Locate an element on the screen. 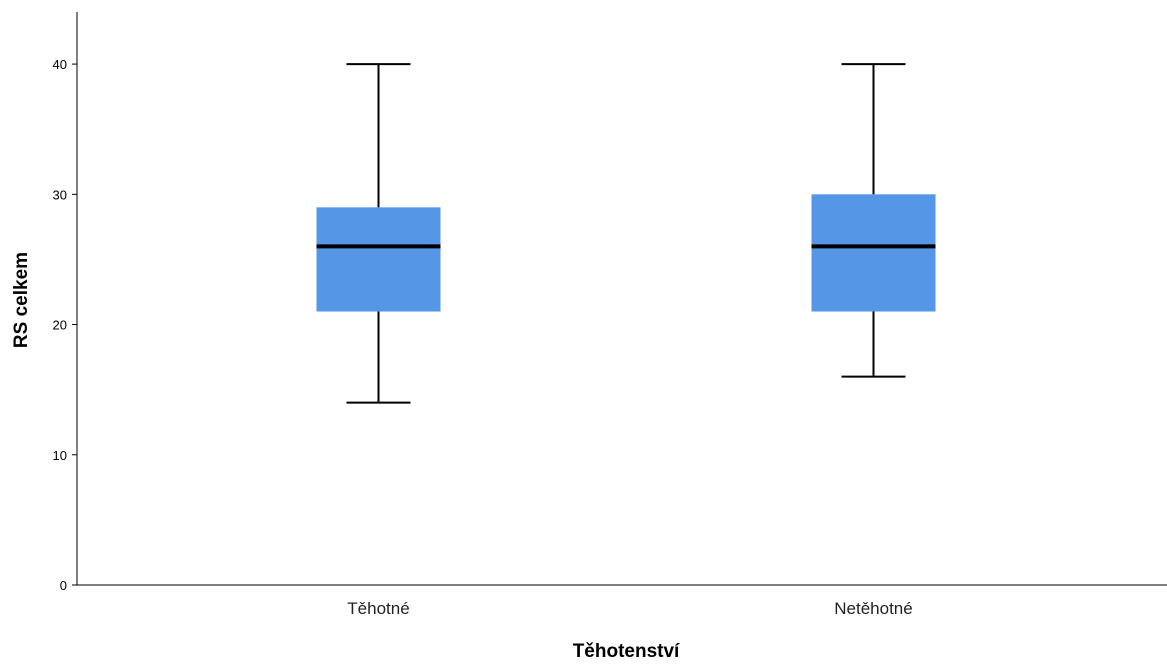 Image resolution: width=1167 pixels, height=664 pixels. x-tick-label: Těhotné is located at coordinates (378, 608).